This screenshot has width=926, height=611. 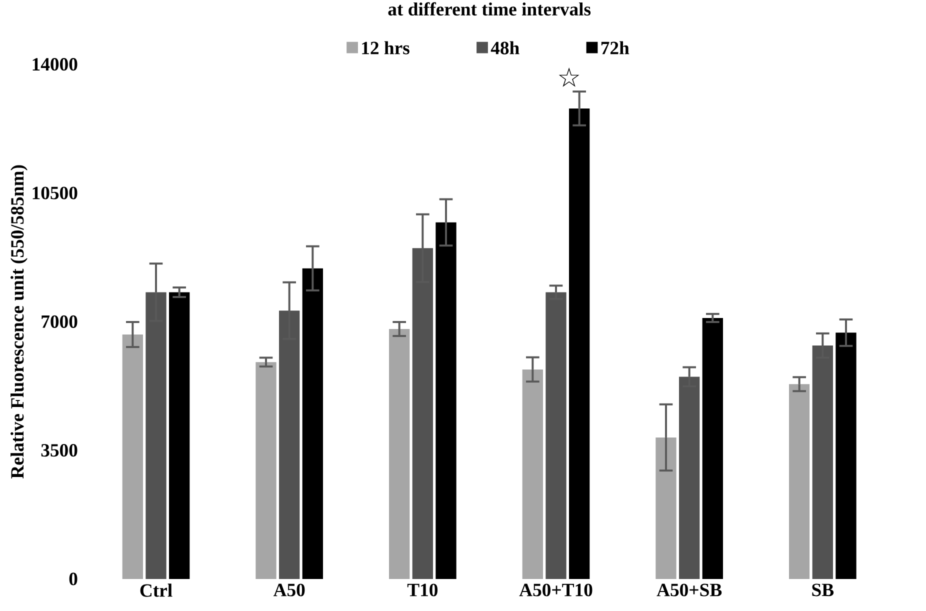 What do you see at coordinates (505, 47) in the screenshot?
I see `legend-label: 48h` at bounding box center [505, 47].